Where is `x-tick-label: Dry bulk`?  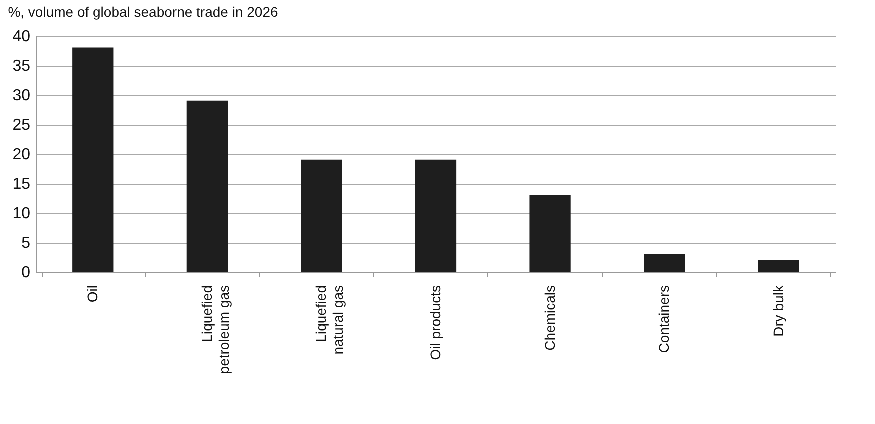 x-tick-label: Dry bulk is located at coordinates (778, 310).